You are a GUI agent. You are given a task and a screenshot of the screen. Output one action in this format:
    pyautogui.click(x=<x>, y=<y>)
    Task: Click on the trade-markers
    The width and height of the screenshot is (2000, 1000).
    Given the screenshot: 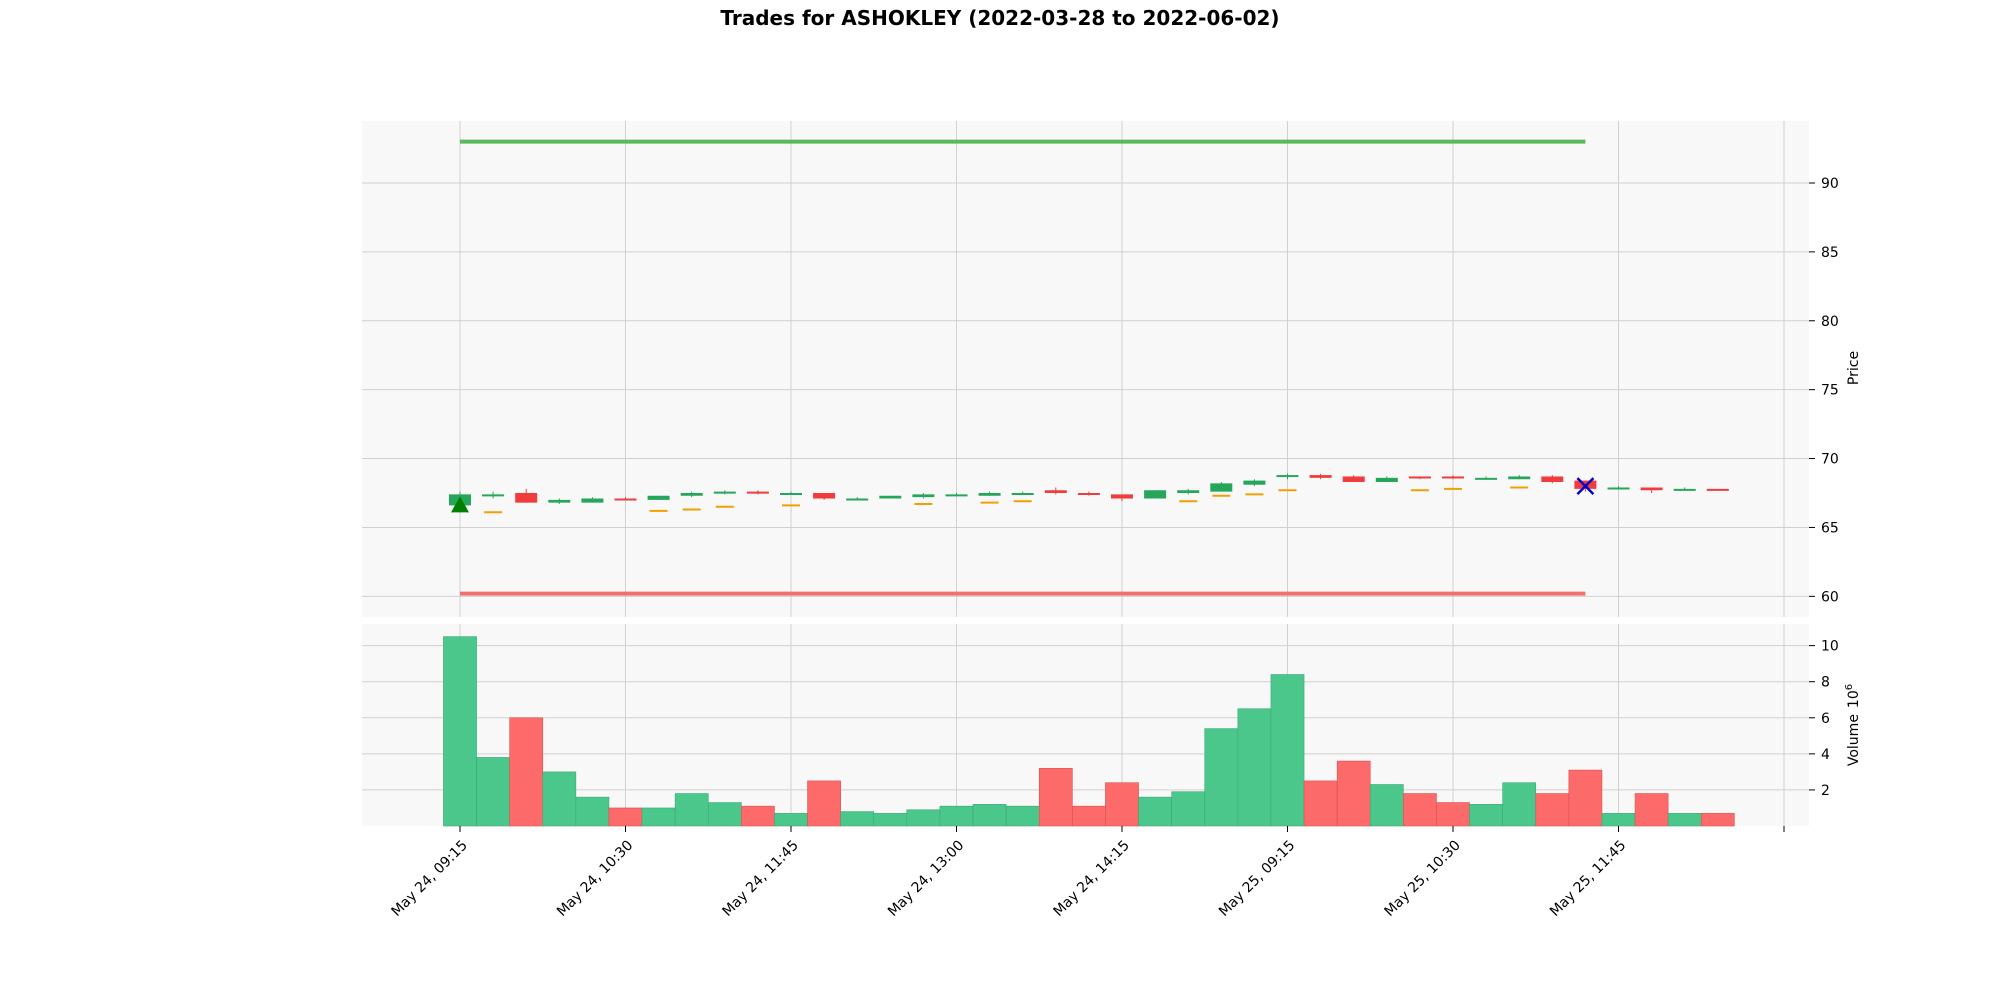 What is the action you would take?
    pyautogui.click(x=1023, y=495)
    